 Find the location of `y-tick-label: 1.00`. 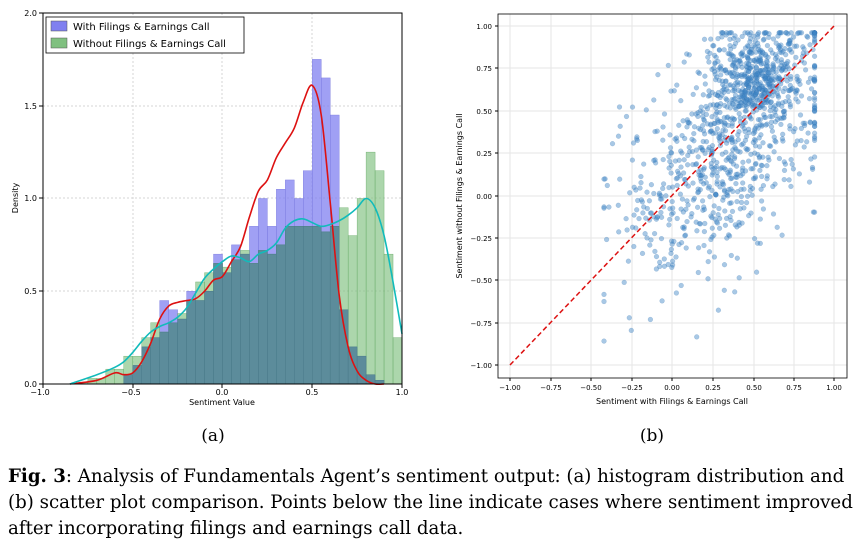

y-tick-label: 1.00 is located at coordinates (484, 27).